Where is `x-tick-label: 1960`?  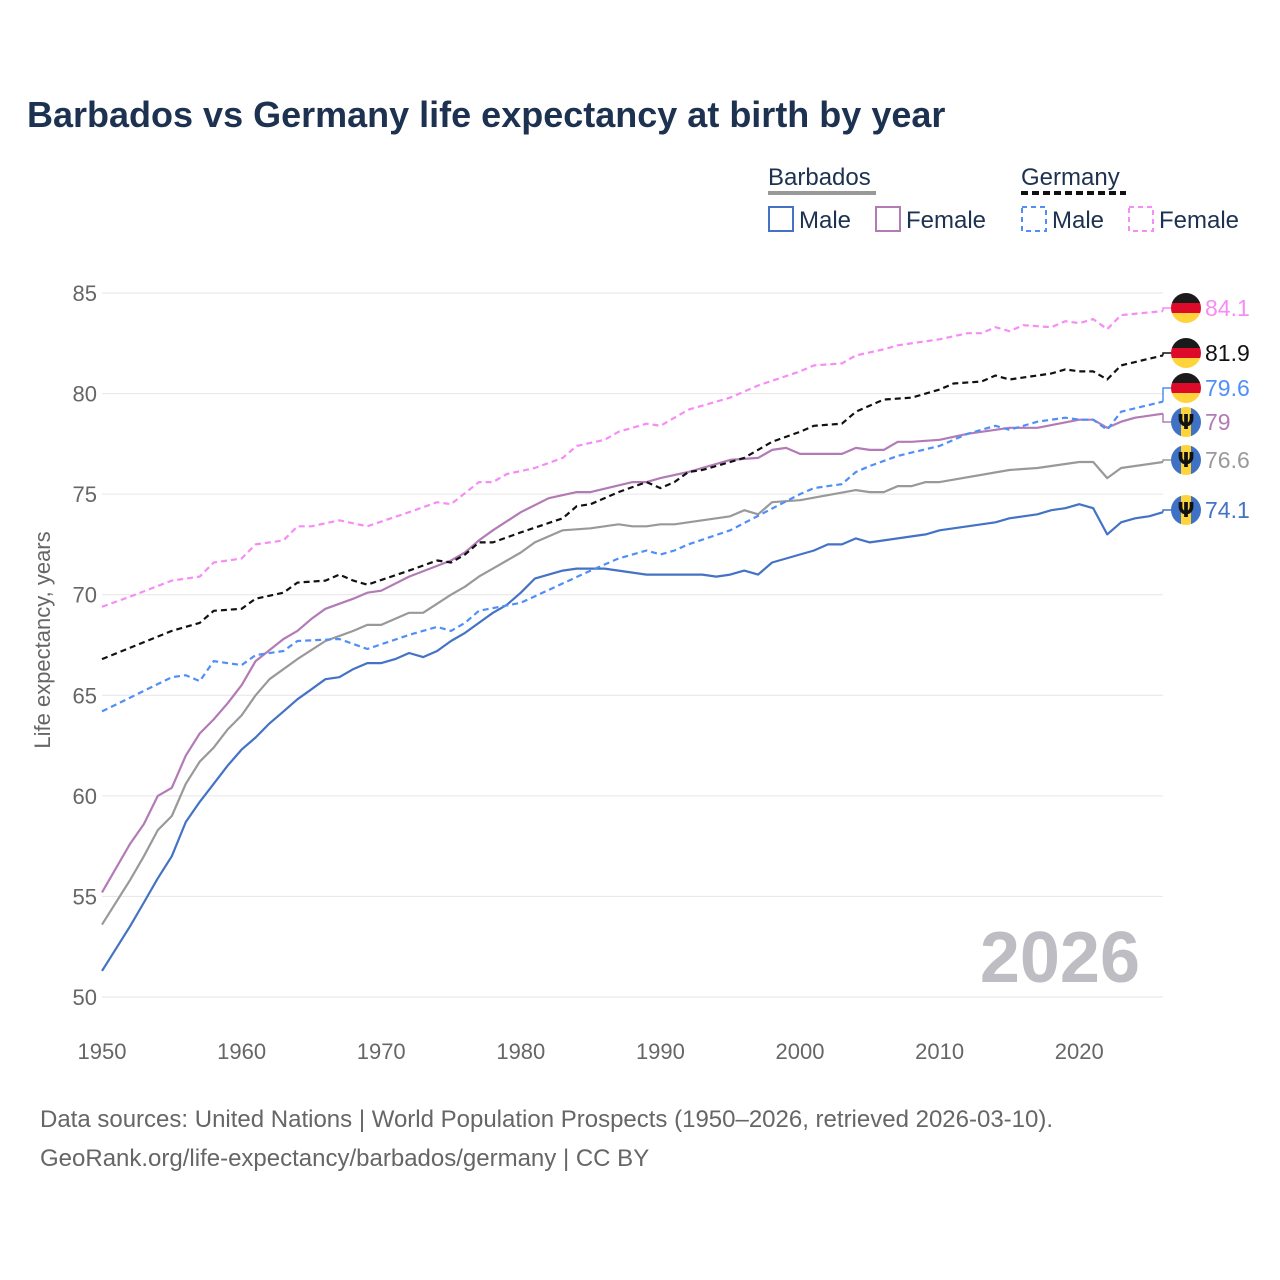
x-tick-label: 1960 is located at coordinates (241, 1051).